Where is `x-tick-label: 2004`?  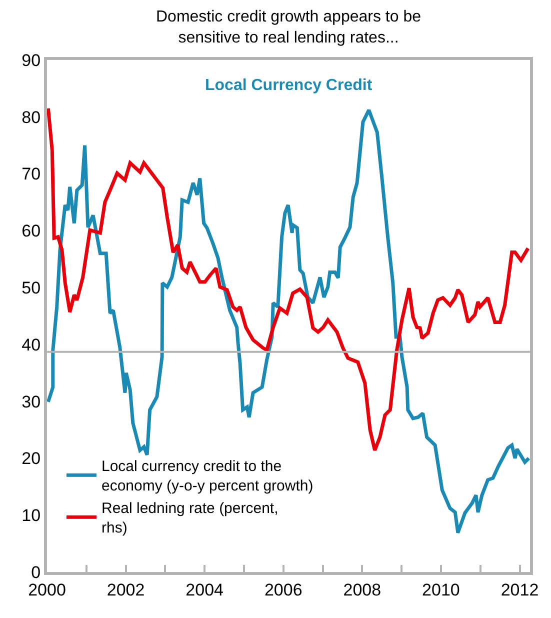 x-tick-label: 2004 is located at coordinates (205, 590).